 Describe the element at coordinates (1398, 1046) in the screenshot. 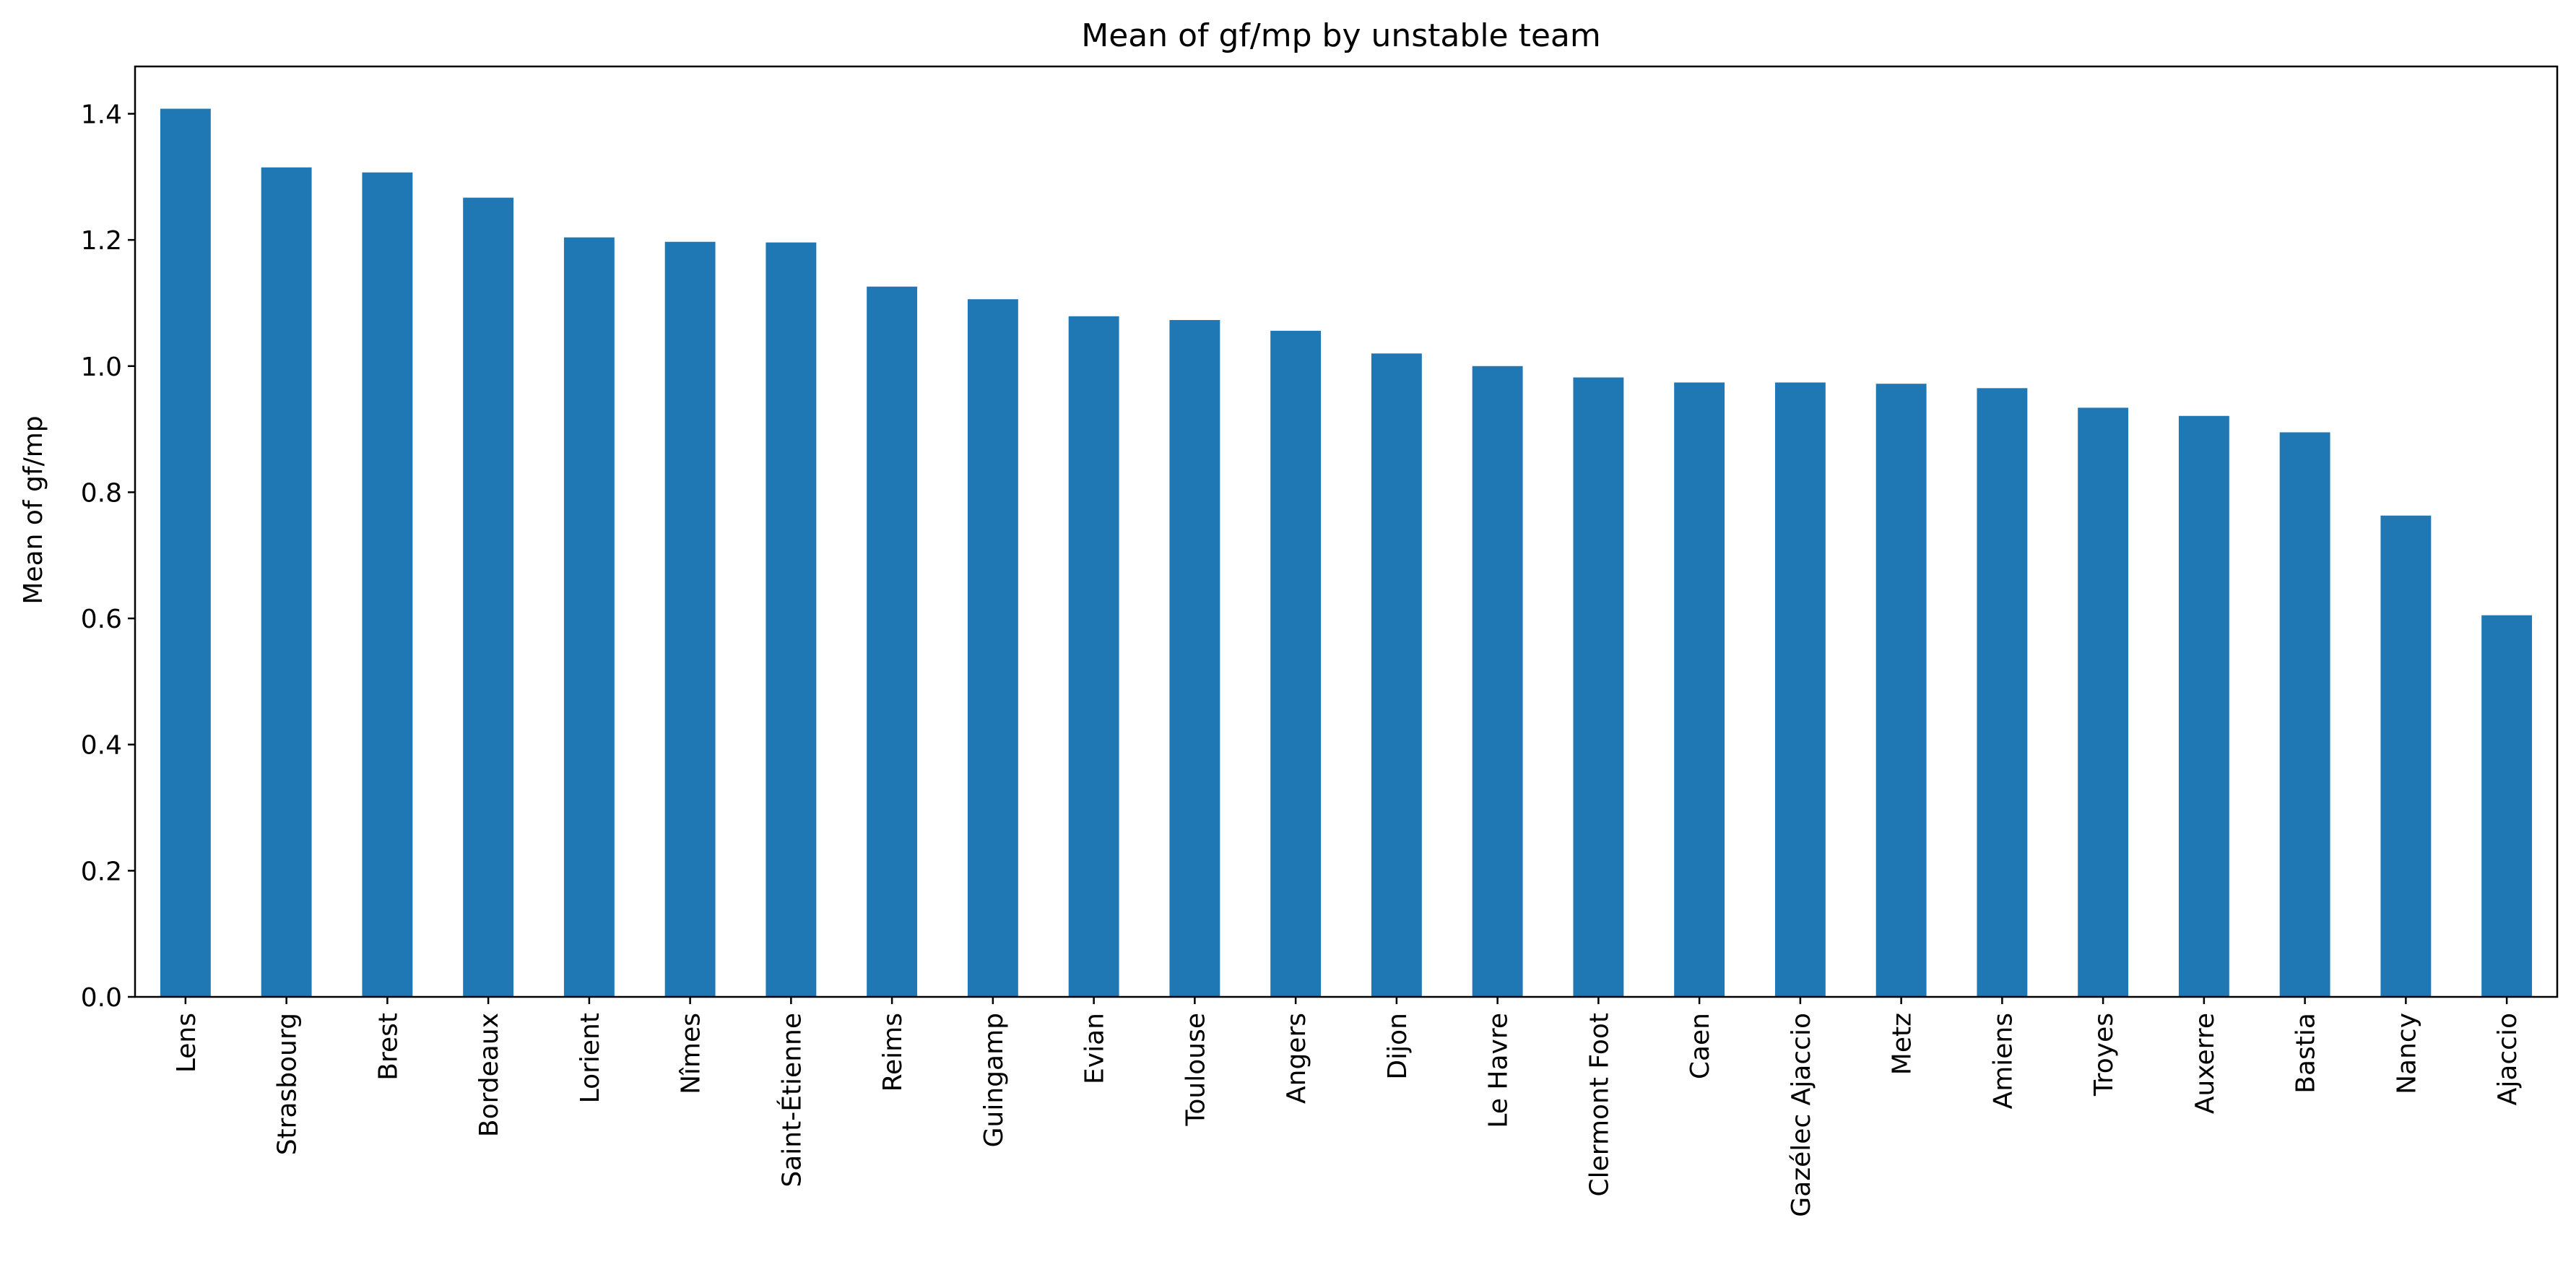

I see `x-tick-label: Dijon` at that location.